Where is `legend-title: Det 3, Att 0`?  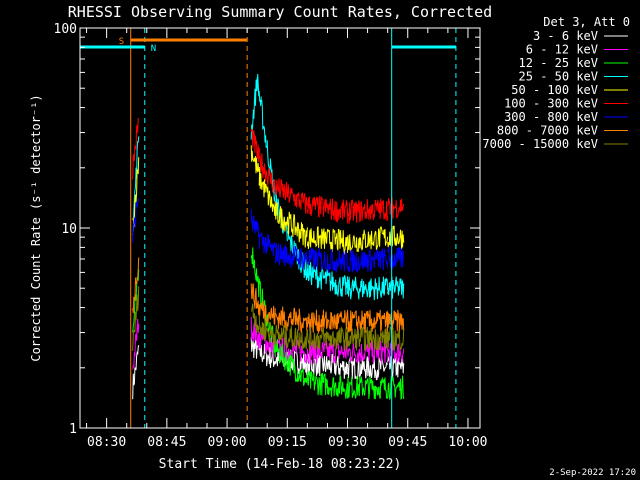 legend-title: Det 3, Att 0 is located at coordinates (586, 22).